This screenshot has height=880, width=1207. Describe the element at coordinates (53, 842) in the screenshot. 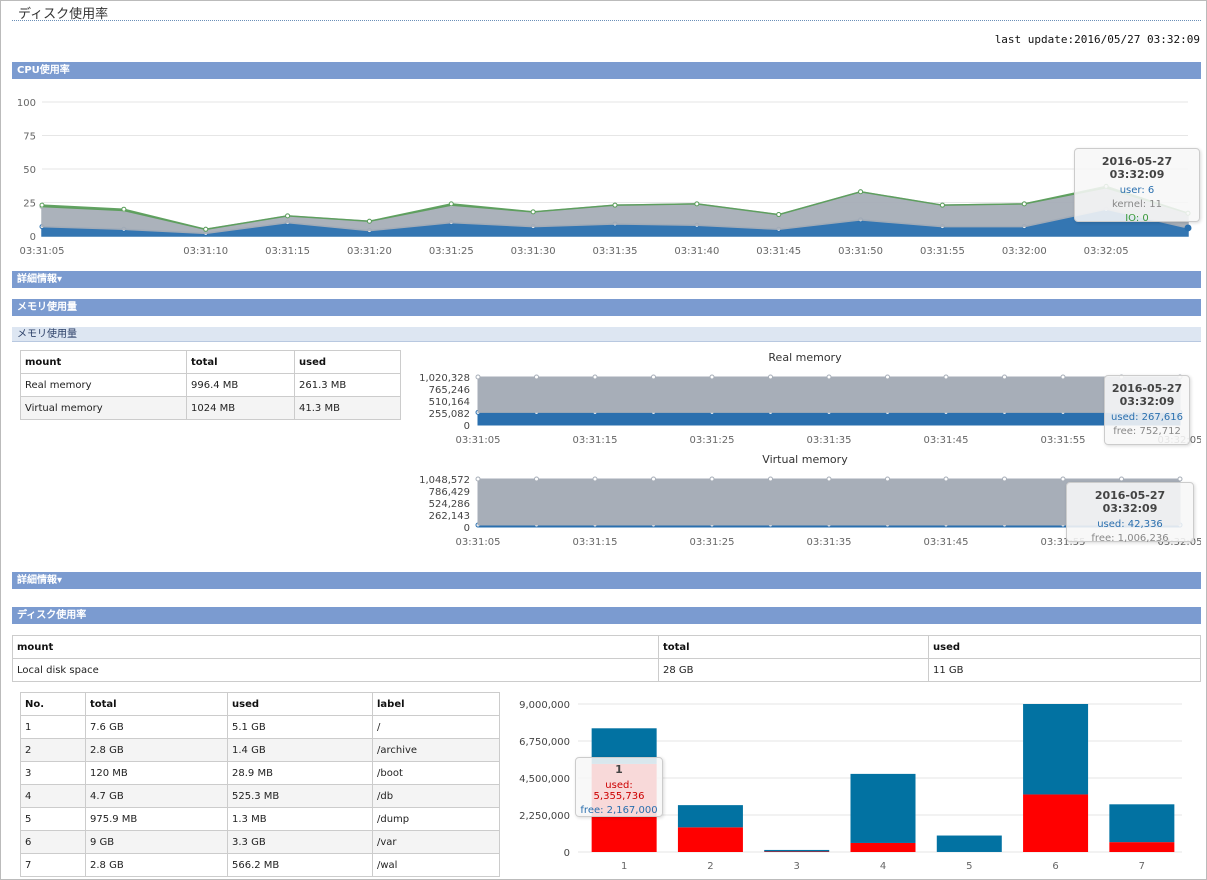

I see `cell: 6` at that location.